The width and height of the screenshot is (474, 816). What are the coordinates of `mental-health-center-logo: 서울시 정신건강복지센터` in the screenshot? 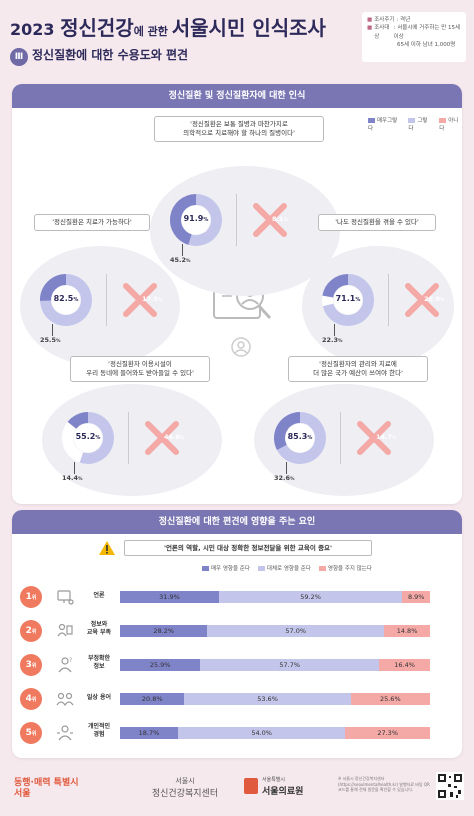 It's located at (185, 787).